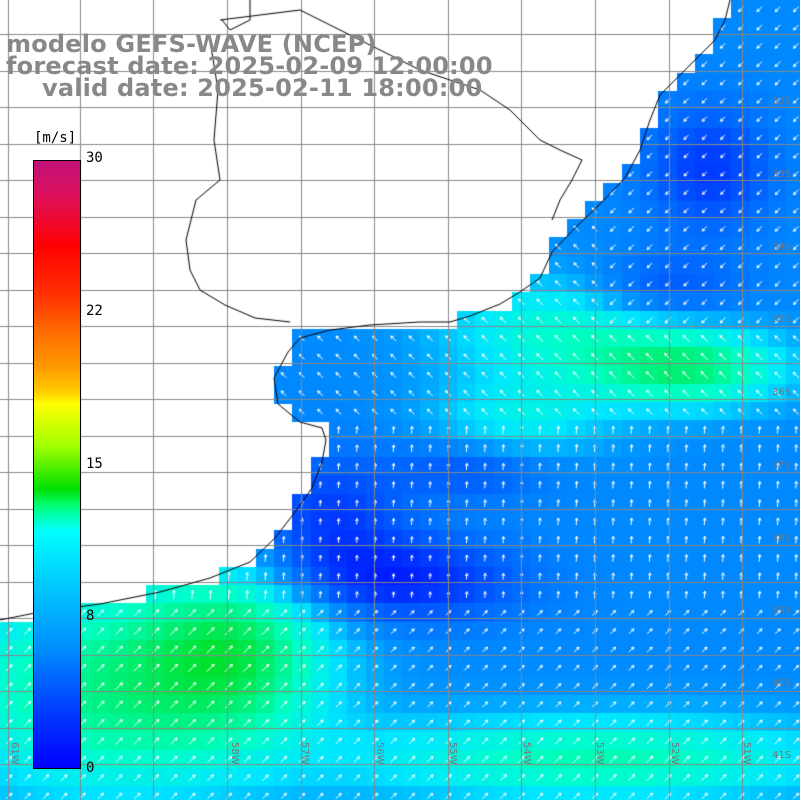  I want to click on lon-label-55w: 55W, so click(452, 753).